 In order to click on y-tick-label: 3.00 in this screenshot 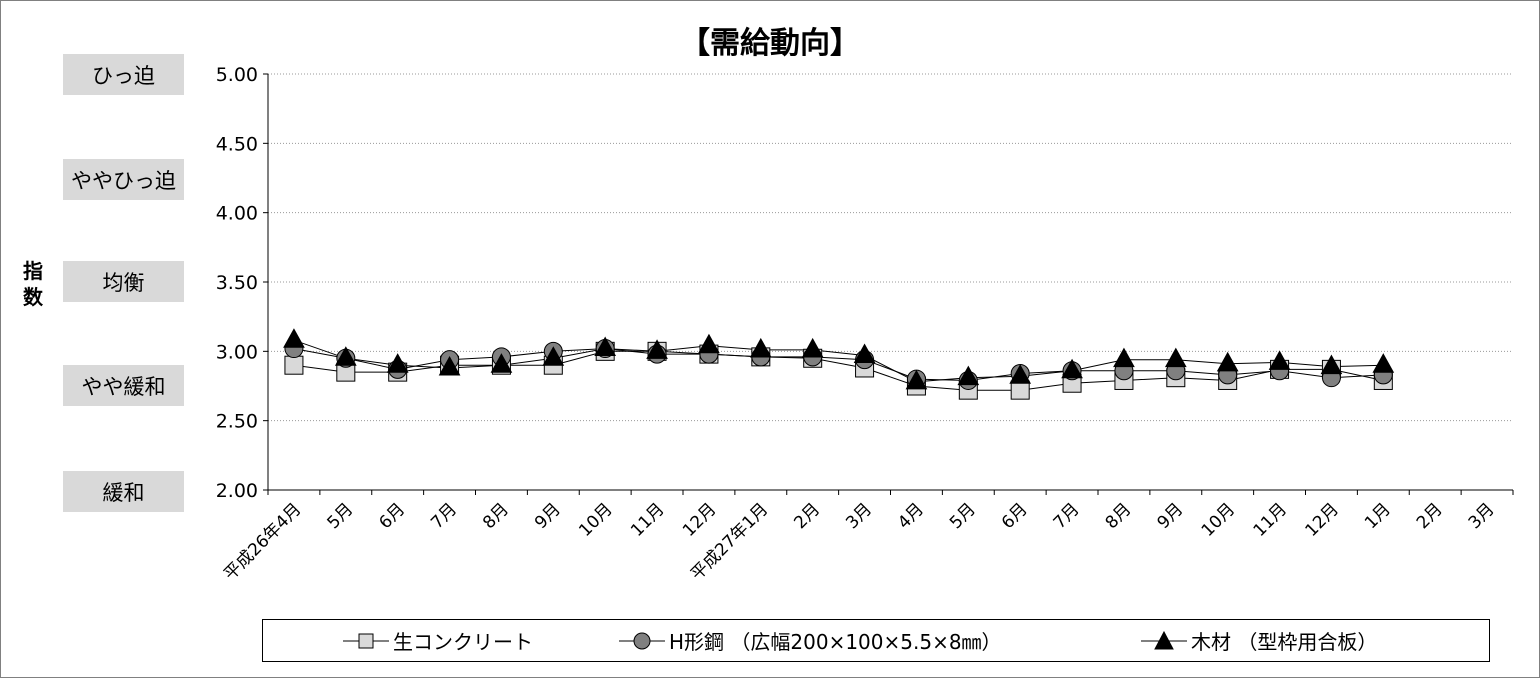, I will do `click(237, 352)`.